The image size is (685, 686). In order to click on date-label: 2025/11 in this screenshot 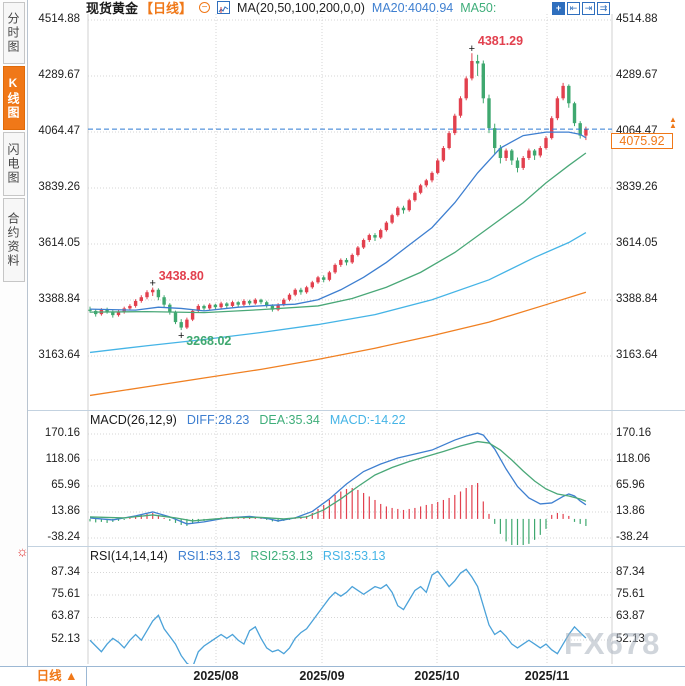, I will do `click(547, 676)`.